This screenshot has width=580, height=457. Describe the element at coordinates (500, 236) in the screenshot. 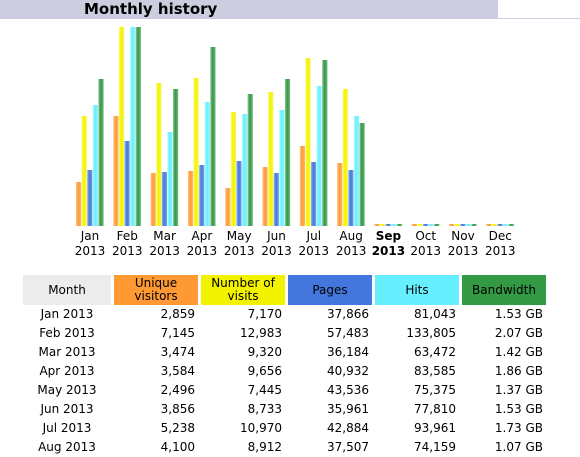

I see `month-label: Dec` at that location.